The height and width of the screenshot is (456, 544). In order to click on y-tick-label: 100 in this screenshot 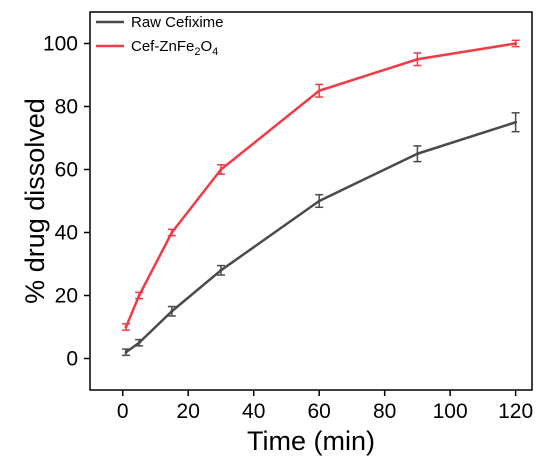, I will do `click(60, 44)`.